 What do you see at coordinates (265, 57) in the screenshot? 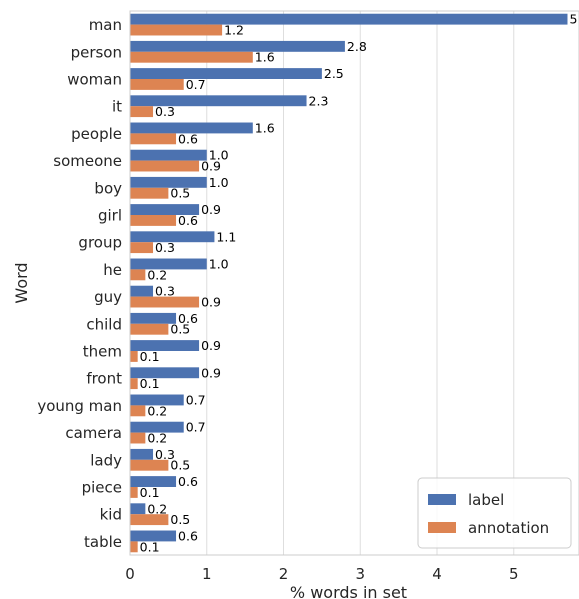
I see `data-label-annotation: 1.6` at bounding box center [265, 57].